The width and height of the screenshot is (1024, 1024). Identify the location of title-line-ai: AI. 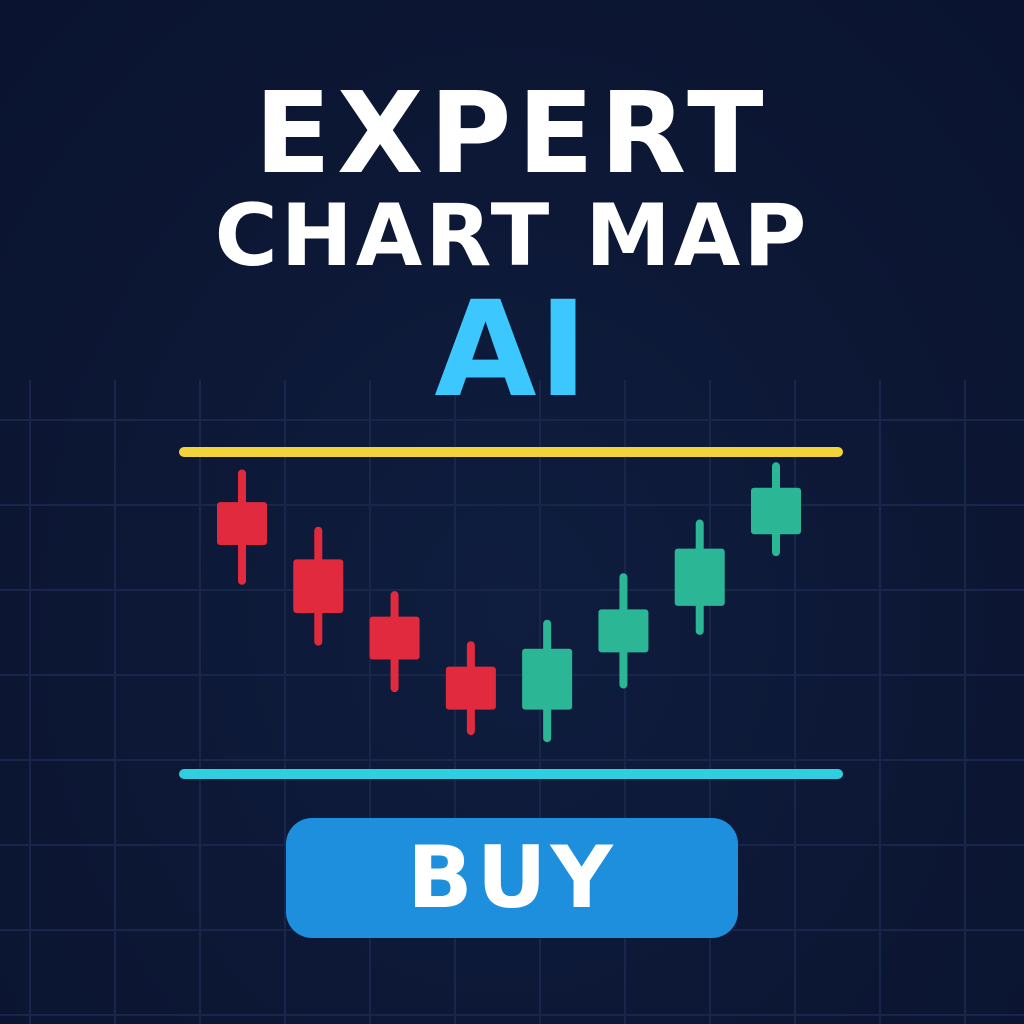
(512, 350).